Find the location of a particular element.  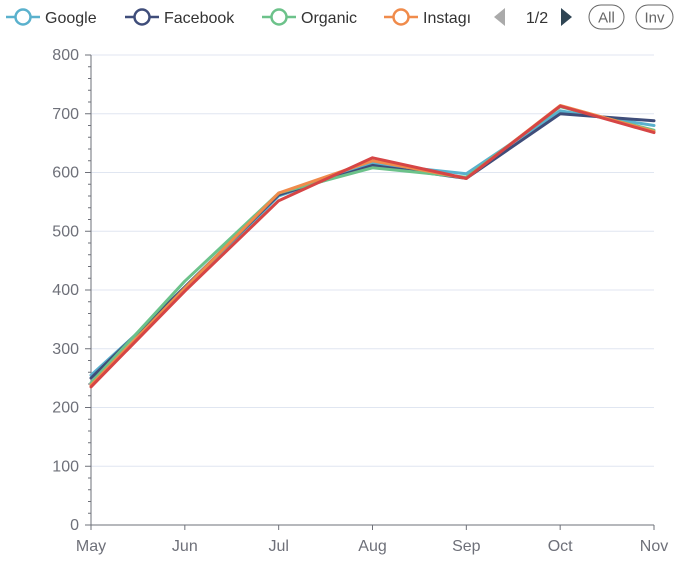

y-tick-label: 600 is located at coordinates (65, 173).